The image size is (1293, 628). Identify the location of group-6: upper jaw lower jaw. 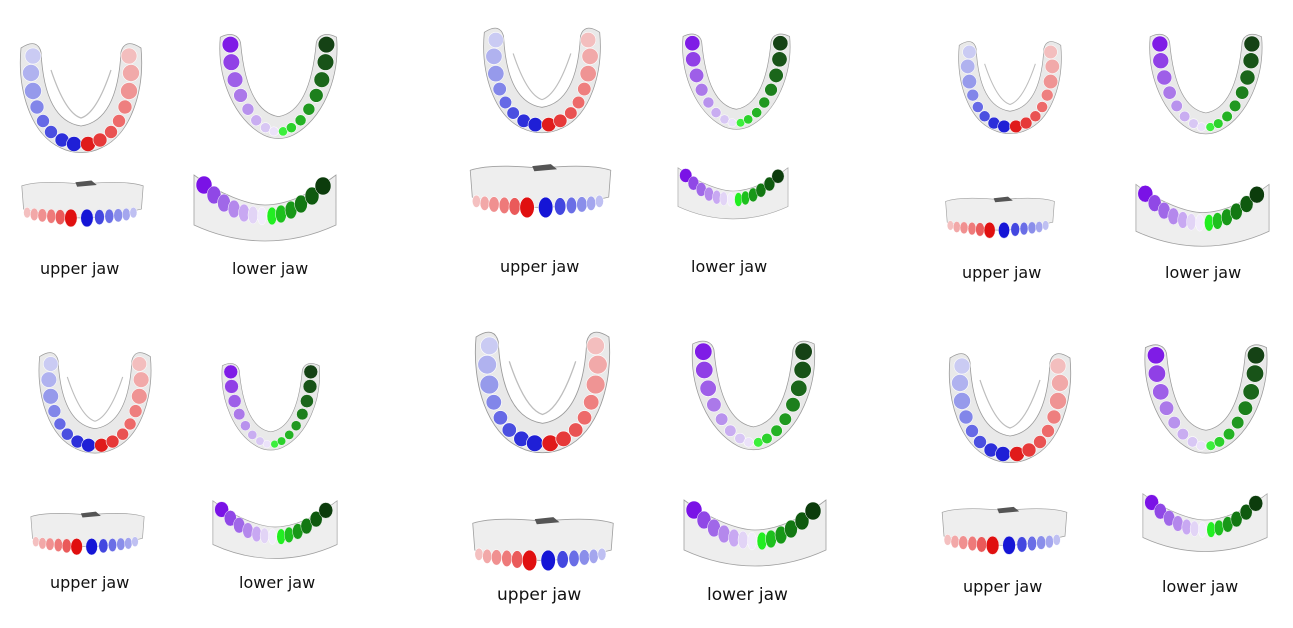
(1099, 470).